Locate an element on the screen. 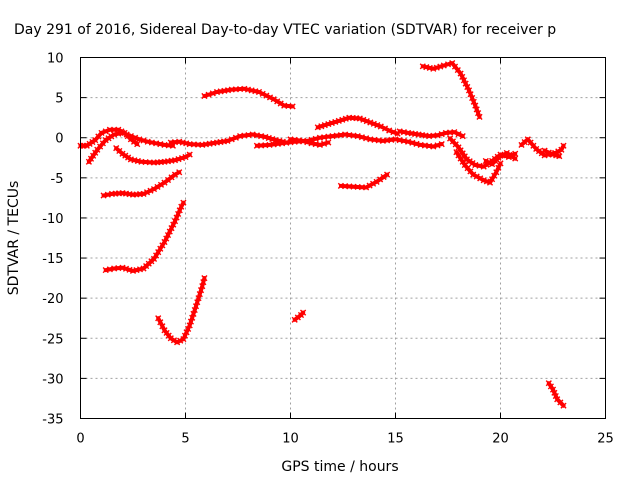 This screenshot has width=640, height=480. x-tick-label: 25 is located at coordinates (605, 439).